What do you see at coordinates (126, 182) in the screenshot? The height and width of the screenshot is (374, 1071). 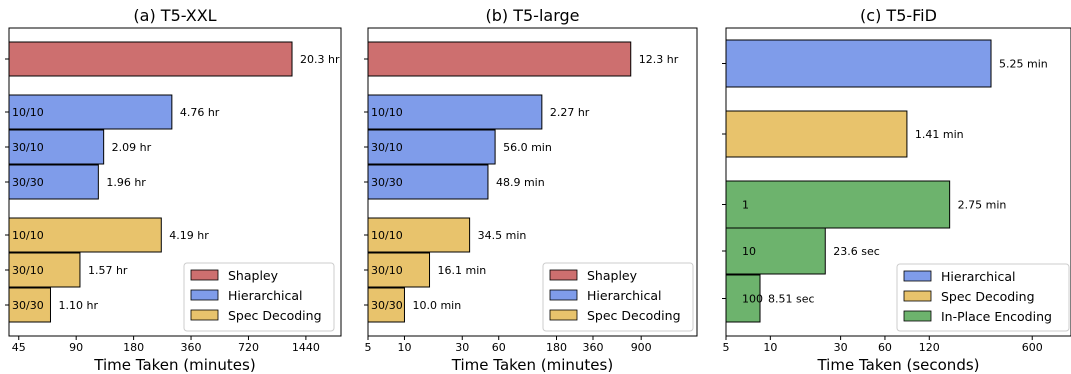 I see `value-label: 1.96 hr` at bounding box center [126, 182].